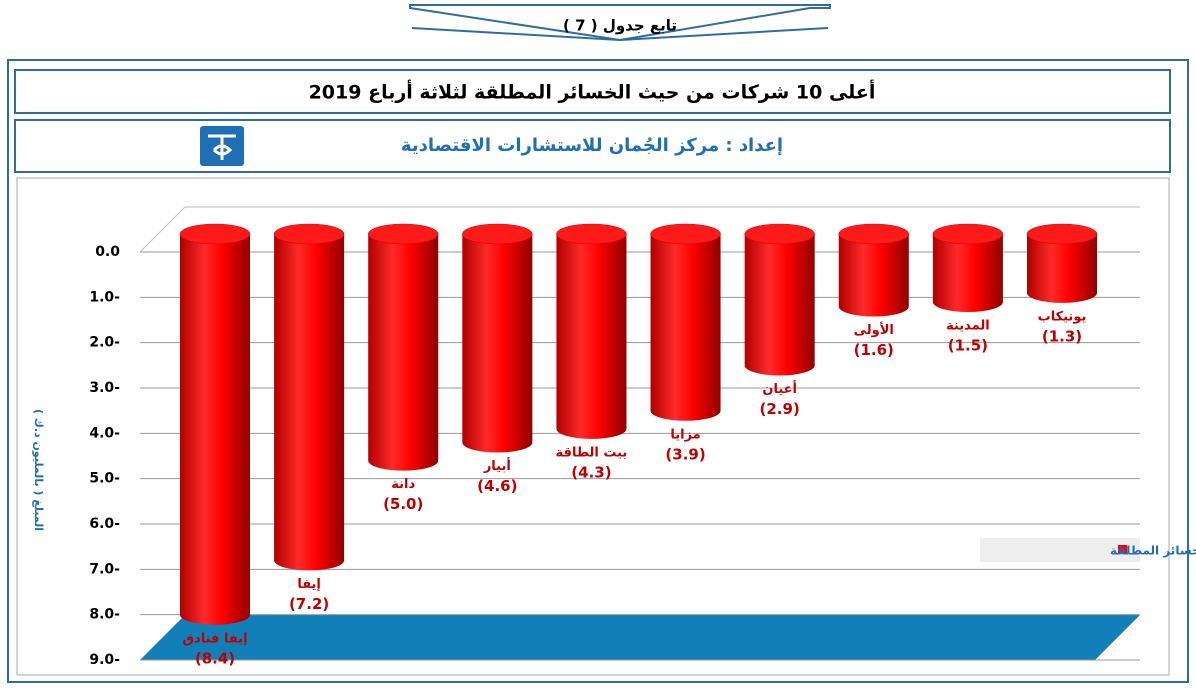 This screenshot has width=1196, height=693. I want to click on value-label: (7.2), so click(309, 604).